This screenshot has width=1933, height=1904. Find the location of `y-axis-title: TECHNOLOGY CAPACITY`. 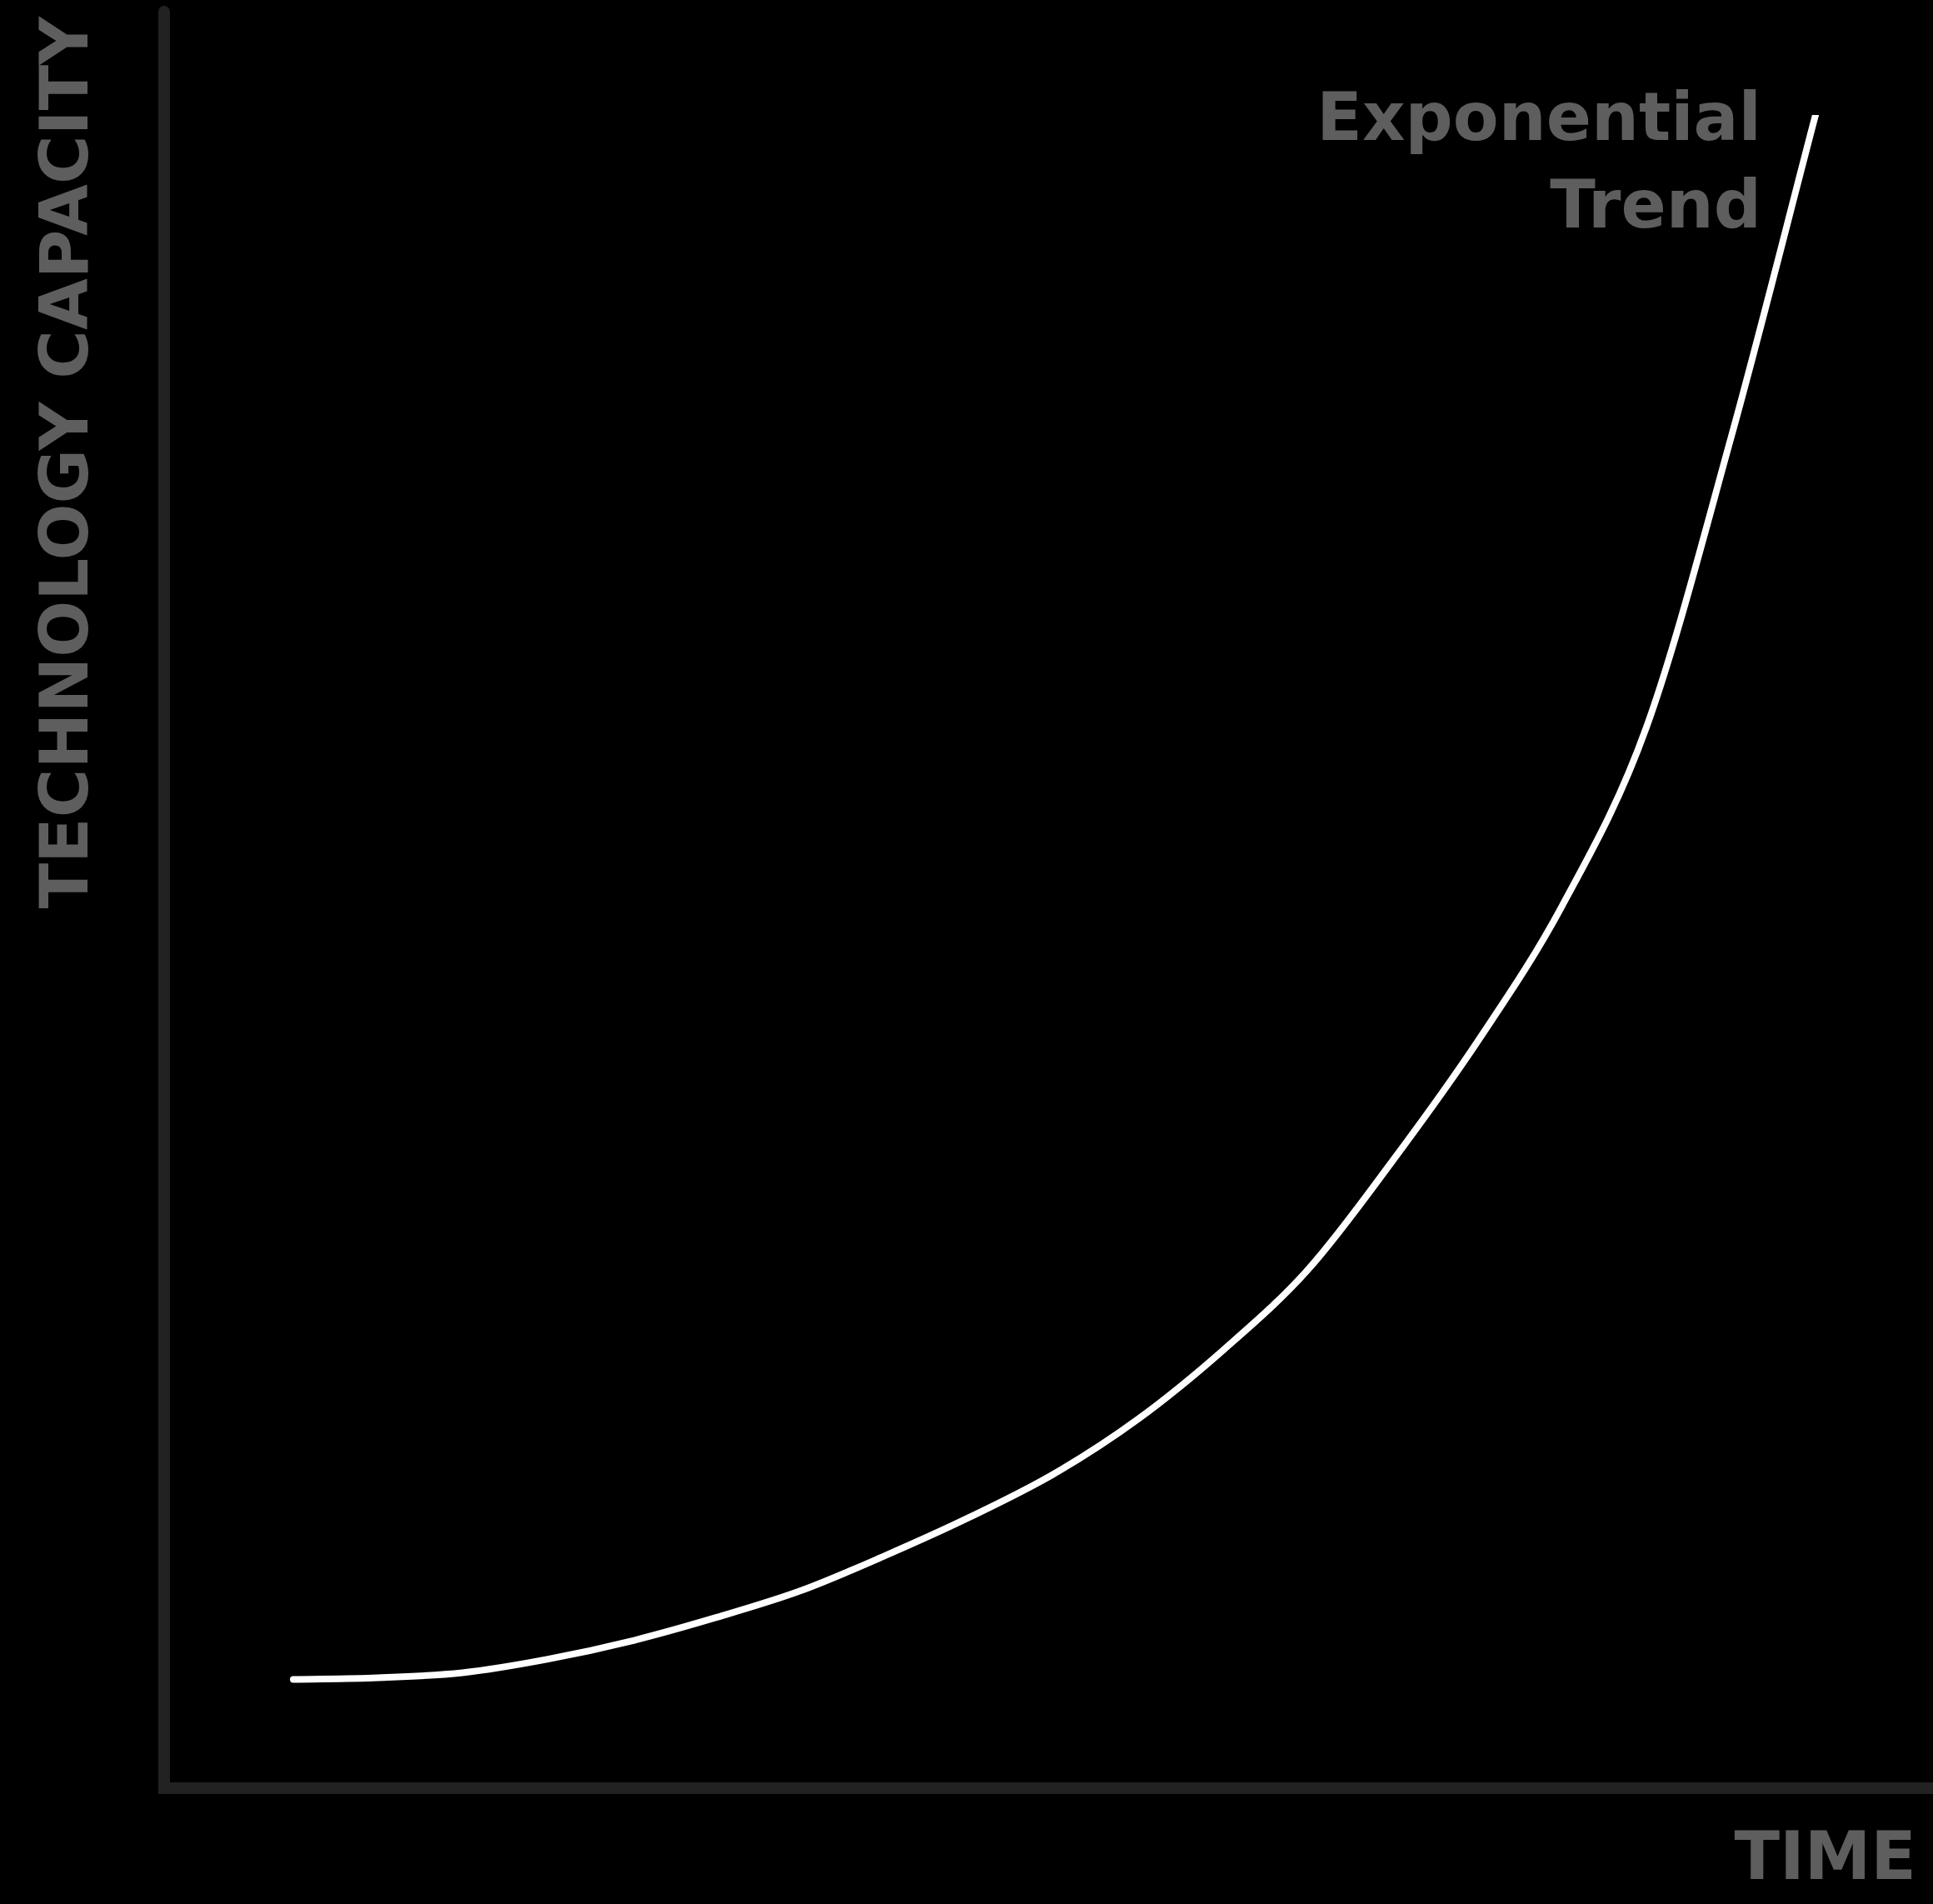

y-axis-title: TECHNOLOGY CAPACITY is located at coordinates (64, 462).